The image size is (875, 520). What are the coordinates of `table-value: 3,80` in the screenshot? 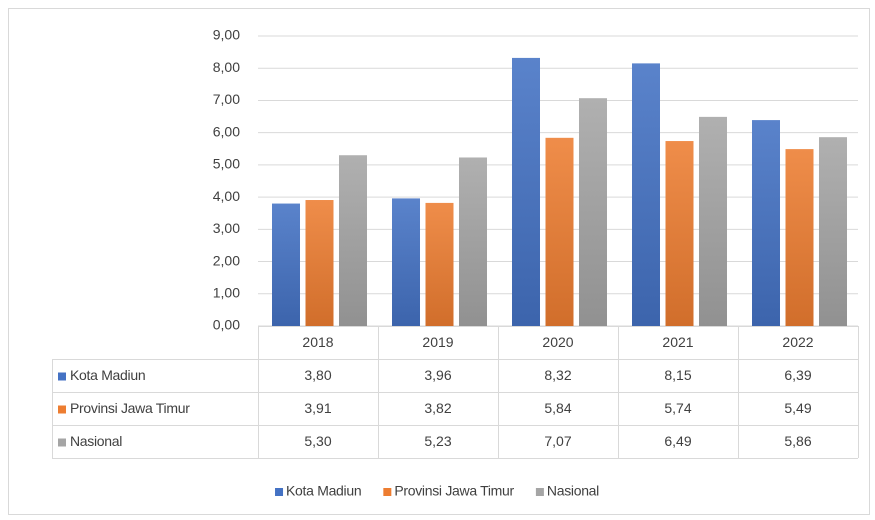 It's located at (317, 375).